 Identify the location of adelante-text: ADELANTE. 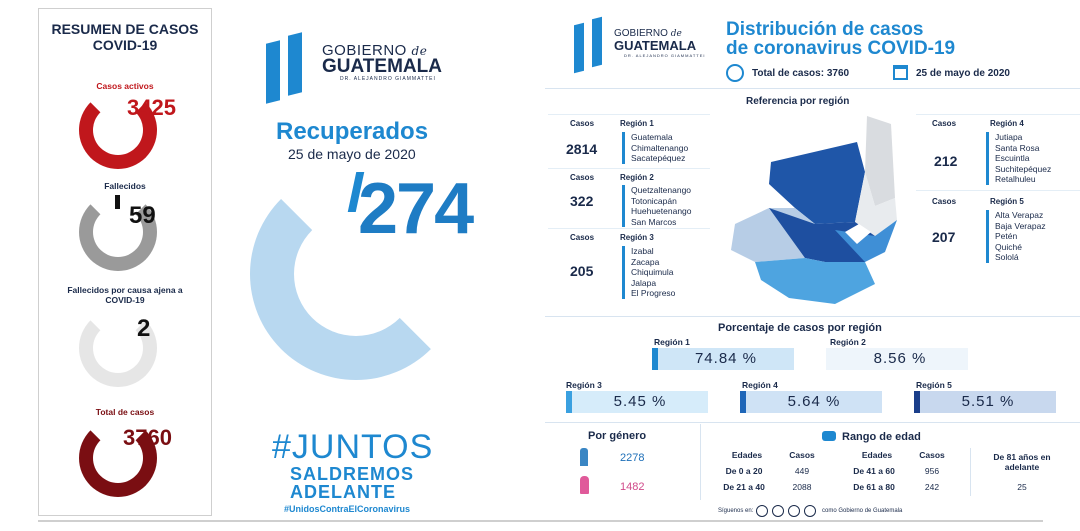
(343, 492).